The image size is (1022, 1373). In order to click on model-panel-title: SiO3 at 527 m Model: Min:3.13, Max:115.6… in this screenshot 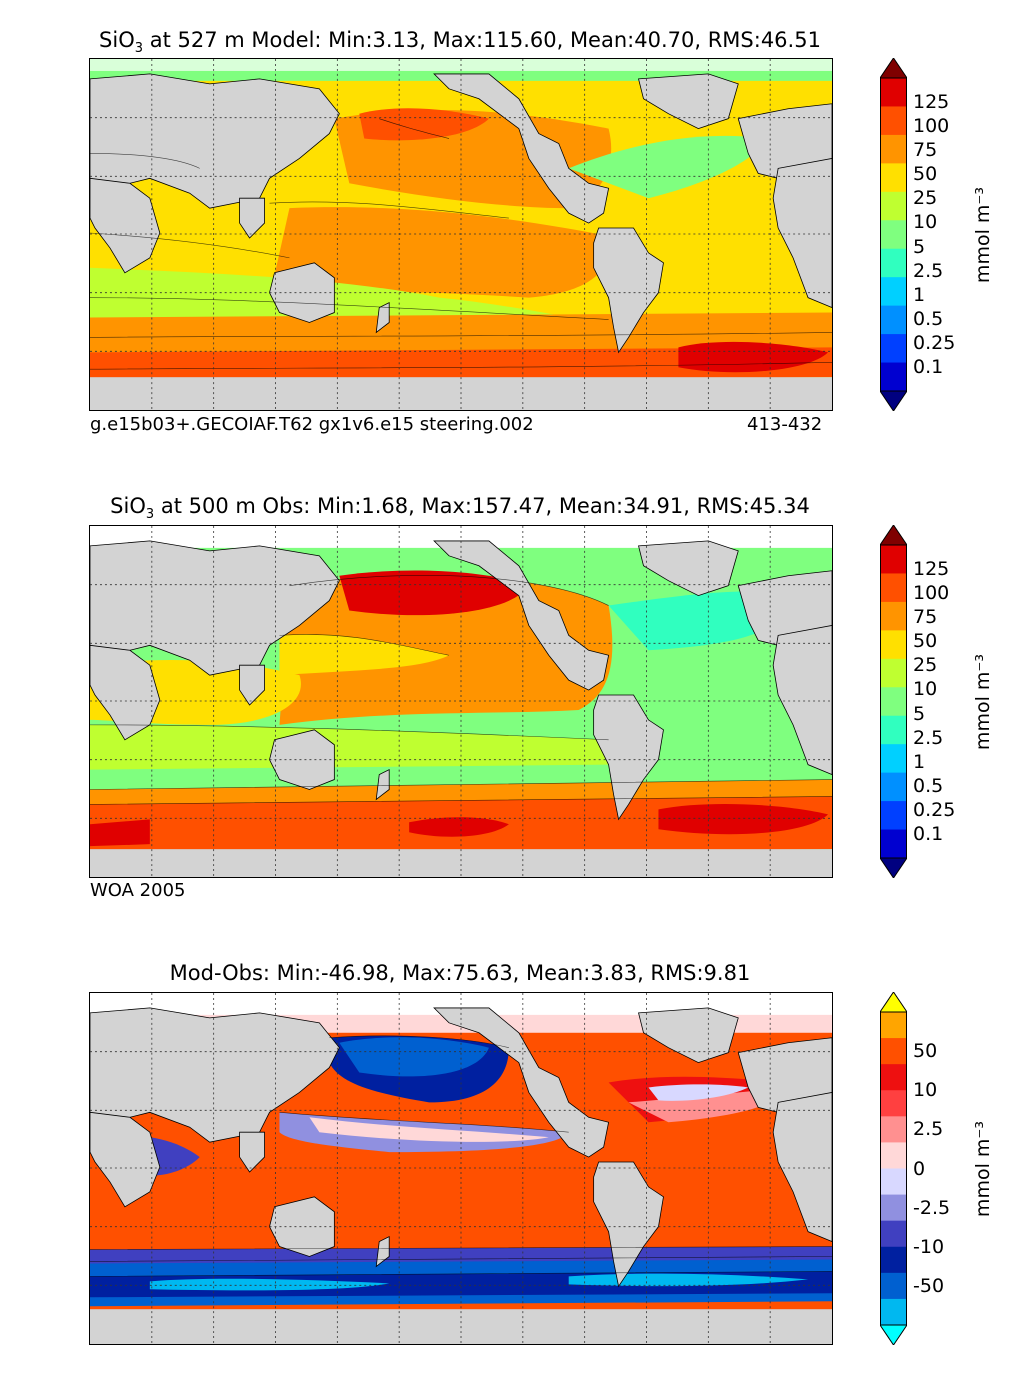, I will do `click(460, 42)`.